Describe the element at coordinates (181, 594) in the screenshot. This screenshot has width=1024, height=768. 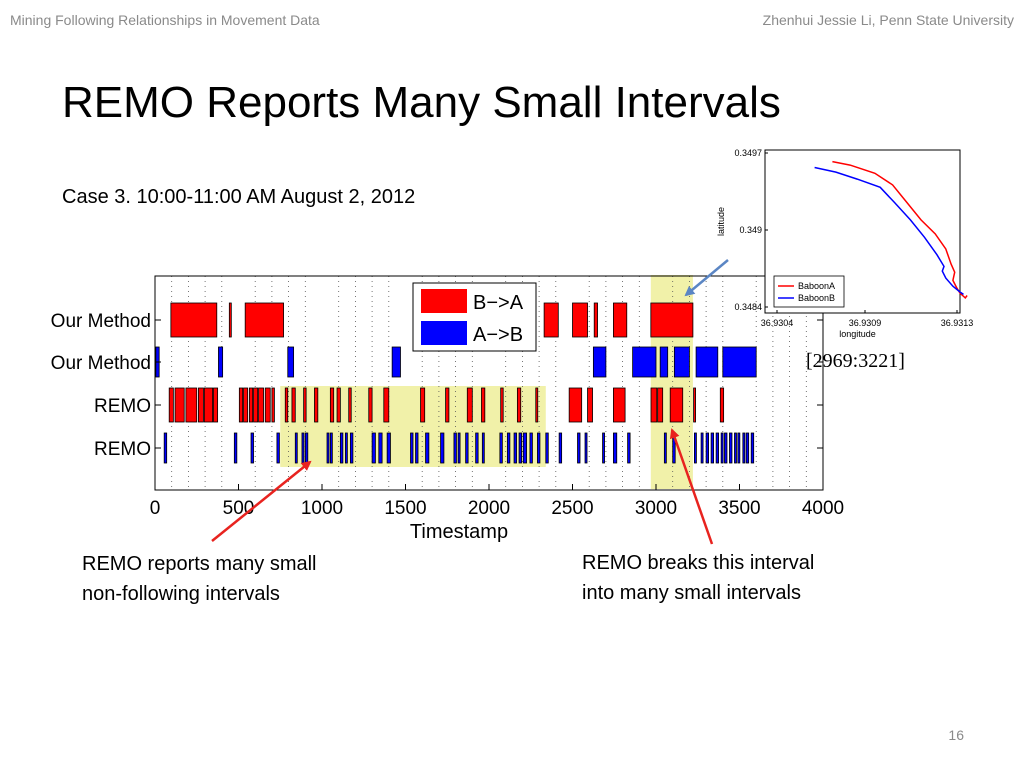
I see `annotation-left-line-2: non-following intervals` at that location.